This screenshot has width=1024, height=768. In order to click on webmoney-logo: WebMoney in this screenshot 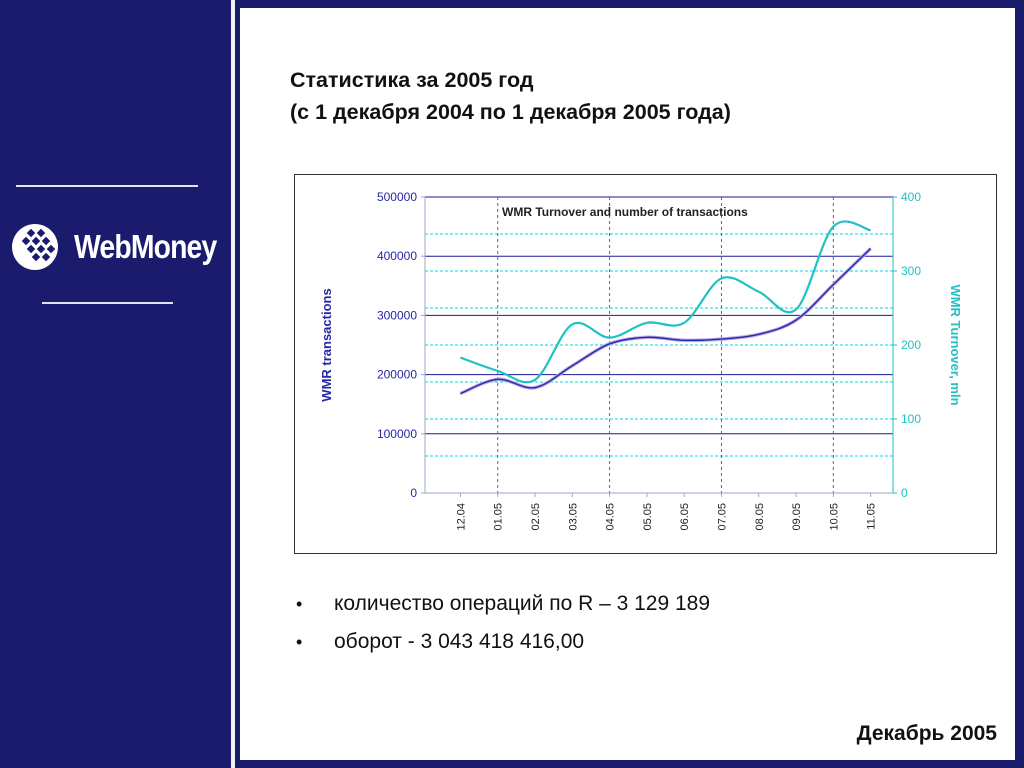, I will do `click(125, 247)`.